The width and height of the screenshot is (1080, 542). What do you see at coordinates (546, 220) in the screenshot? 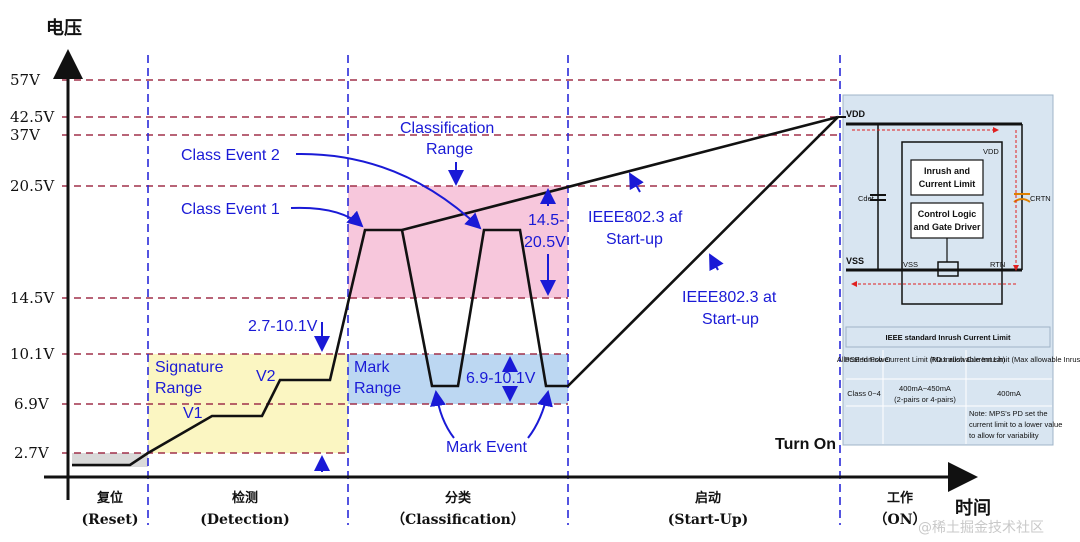
I see `range-14-5-label: 14.5-` at bounding box center [546, 220].